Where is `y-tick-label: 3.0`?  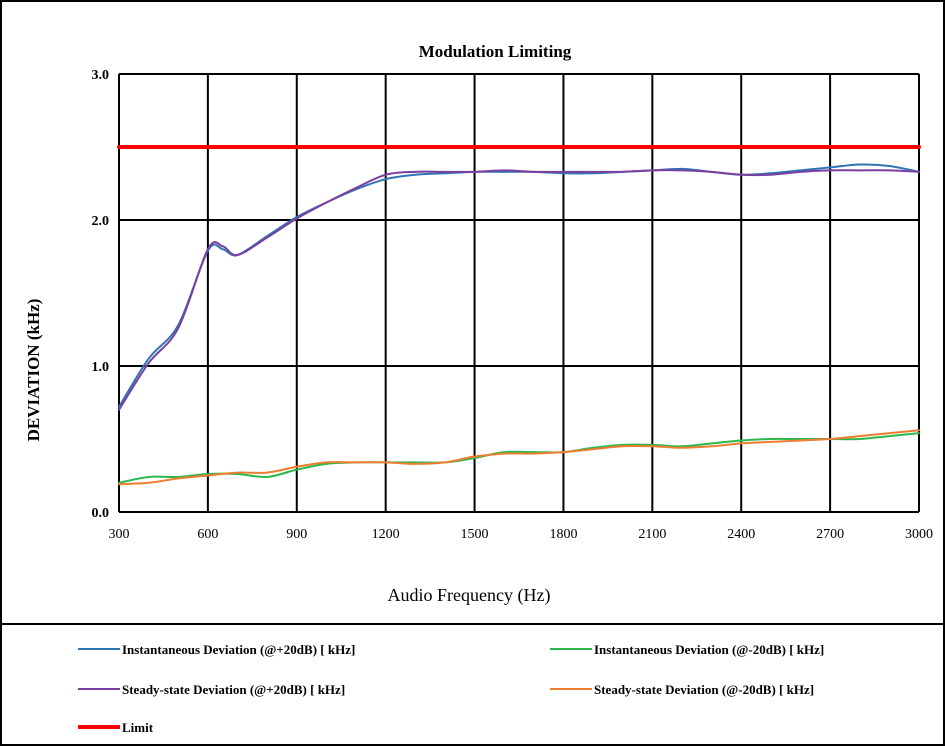 y-tick-label: 3.0 is located at coordinates (101, 75).